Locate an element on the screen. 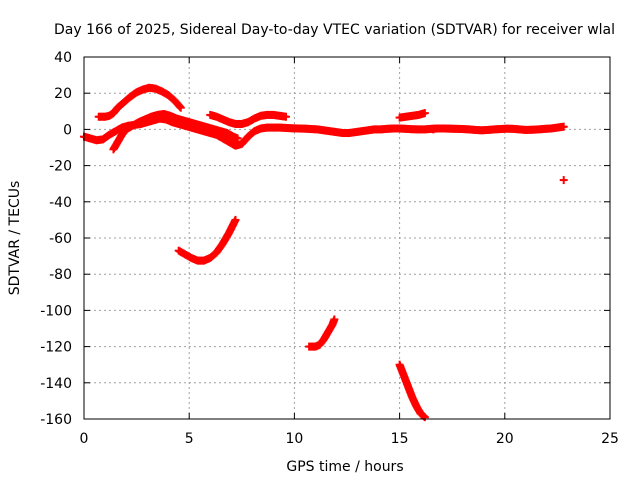 The width and height of the screenshot is (640, 480). x-tick-label: 5 is located at coordinates (189, 439).